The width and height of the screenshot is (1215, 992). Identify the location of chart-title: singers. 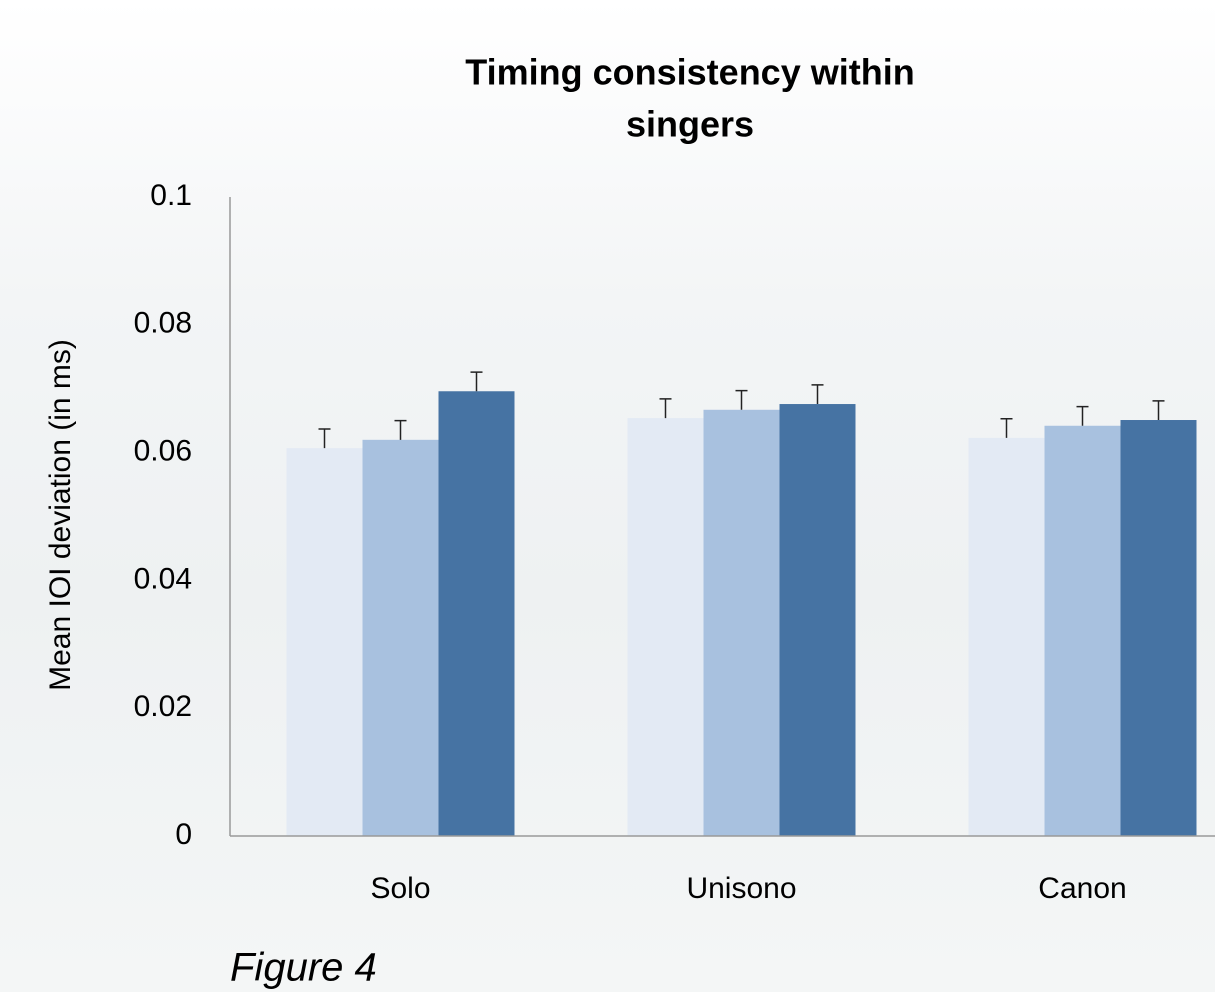
(690, 124).